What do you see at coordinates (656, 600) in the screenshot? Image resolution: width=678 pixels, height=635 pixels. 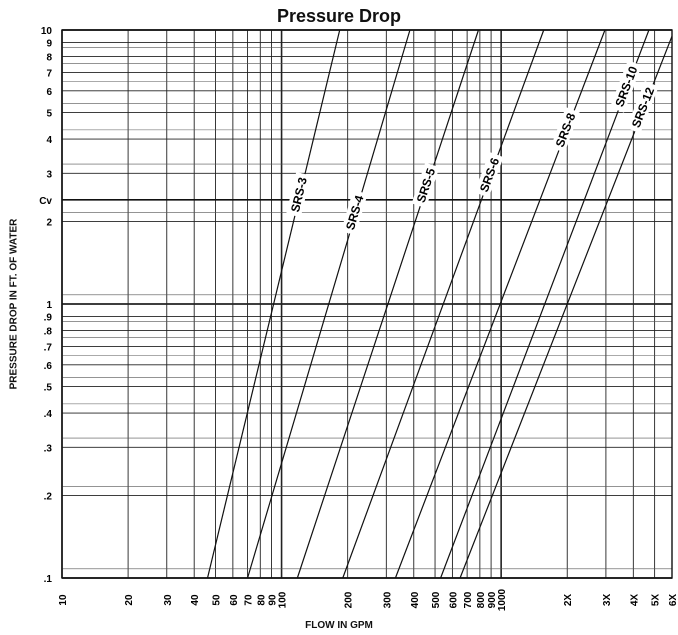 I see `x-tick-label: 5X` at bounding box center [656, 600].